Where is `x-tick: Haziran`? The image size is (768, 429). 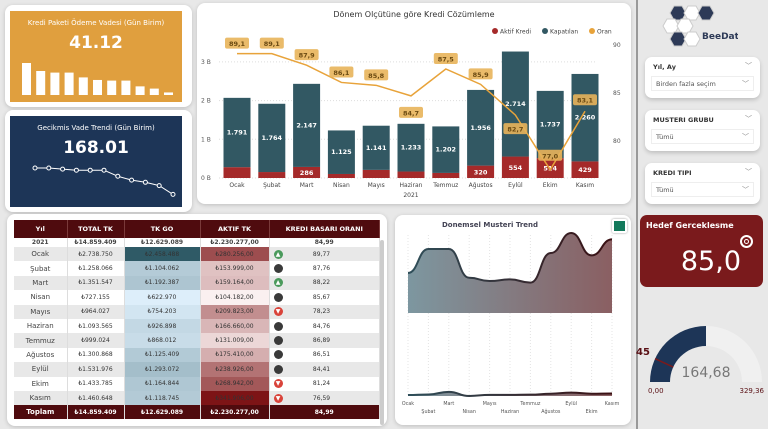
x-tick: Haziran is located at coordinates (411, 185).